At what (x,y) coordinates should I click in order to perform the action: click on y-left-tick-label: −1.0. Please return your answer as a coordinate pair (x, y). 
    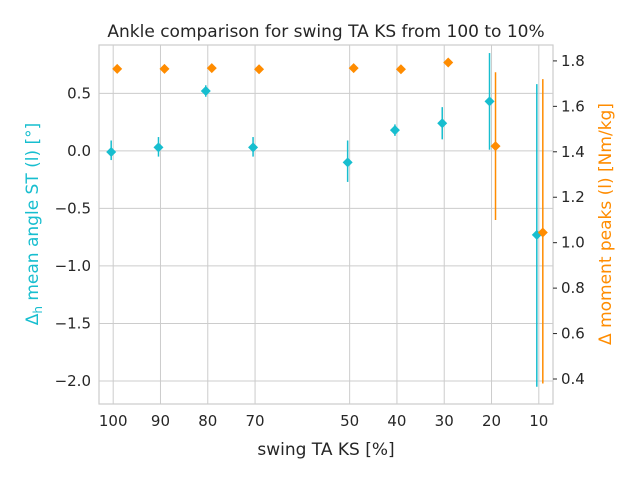
    Looking at the image, I should click on (73, 266).